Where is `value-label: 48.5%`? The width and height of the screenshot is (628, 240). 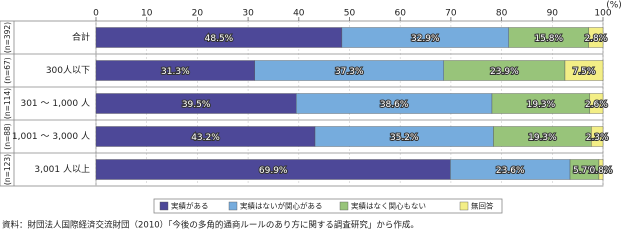 value-label: 48.5% is located at coordinates (219, 39).